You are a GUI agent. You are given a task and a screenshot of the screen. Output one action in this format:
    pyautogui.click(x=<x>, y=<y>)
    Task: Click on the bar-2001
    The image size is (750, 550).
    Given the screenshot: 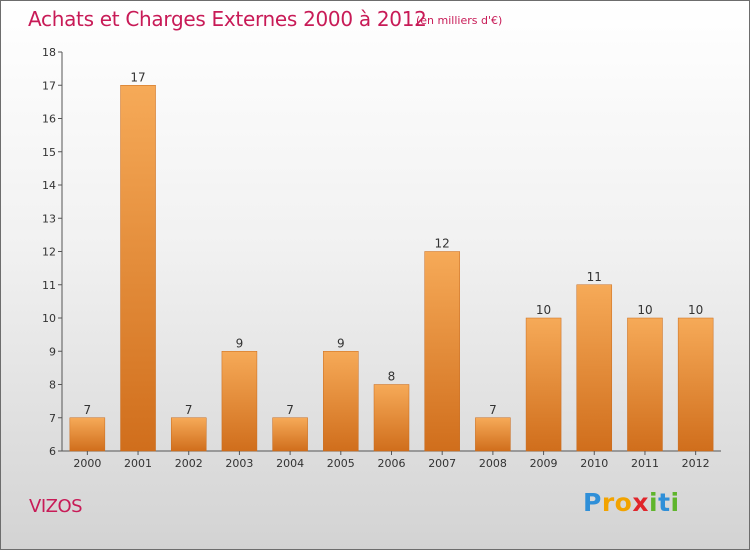 What is the action you would take?
    pyautogui.click(x=138, y=268)
    